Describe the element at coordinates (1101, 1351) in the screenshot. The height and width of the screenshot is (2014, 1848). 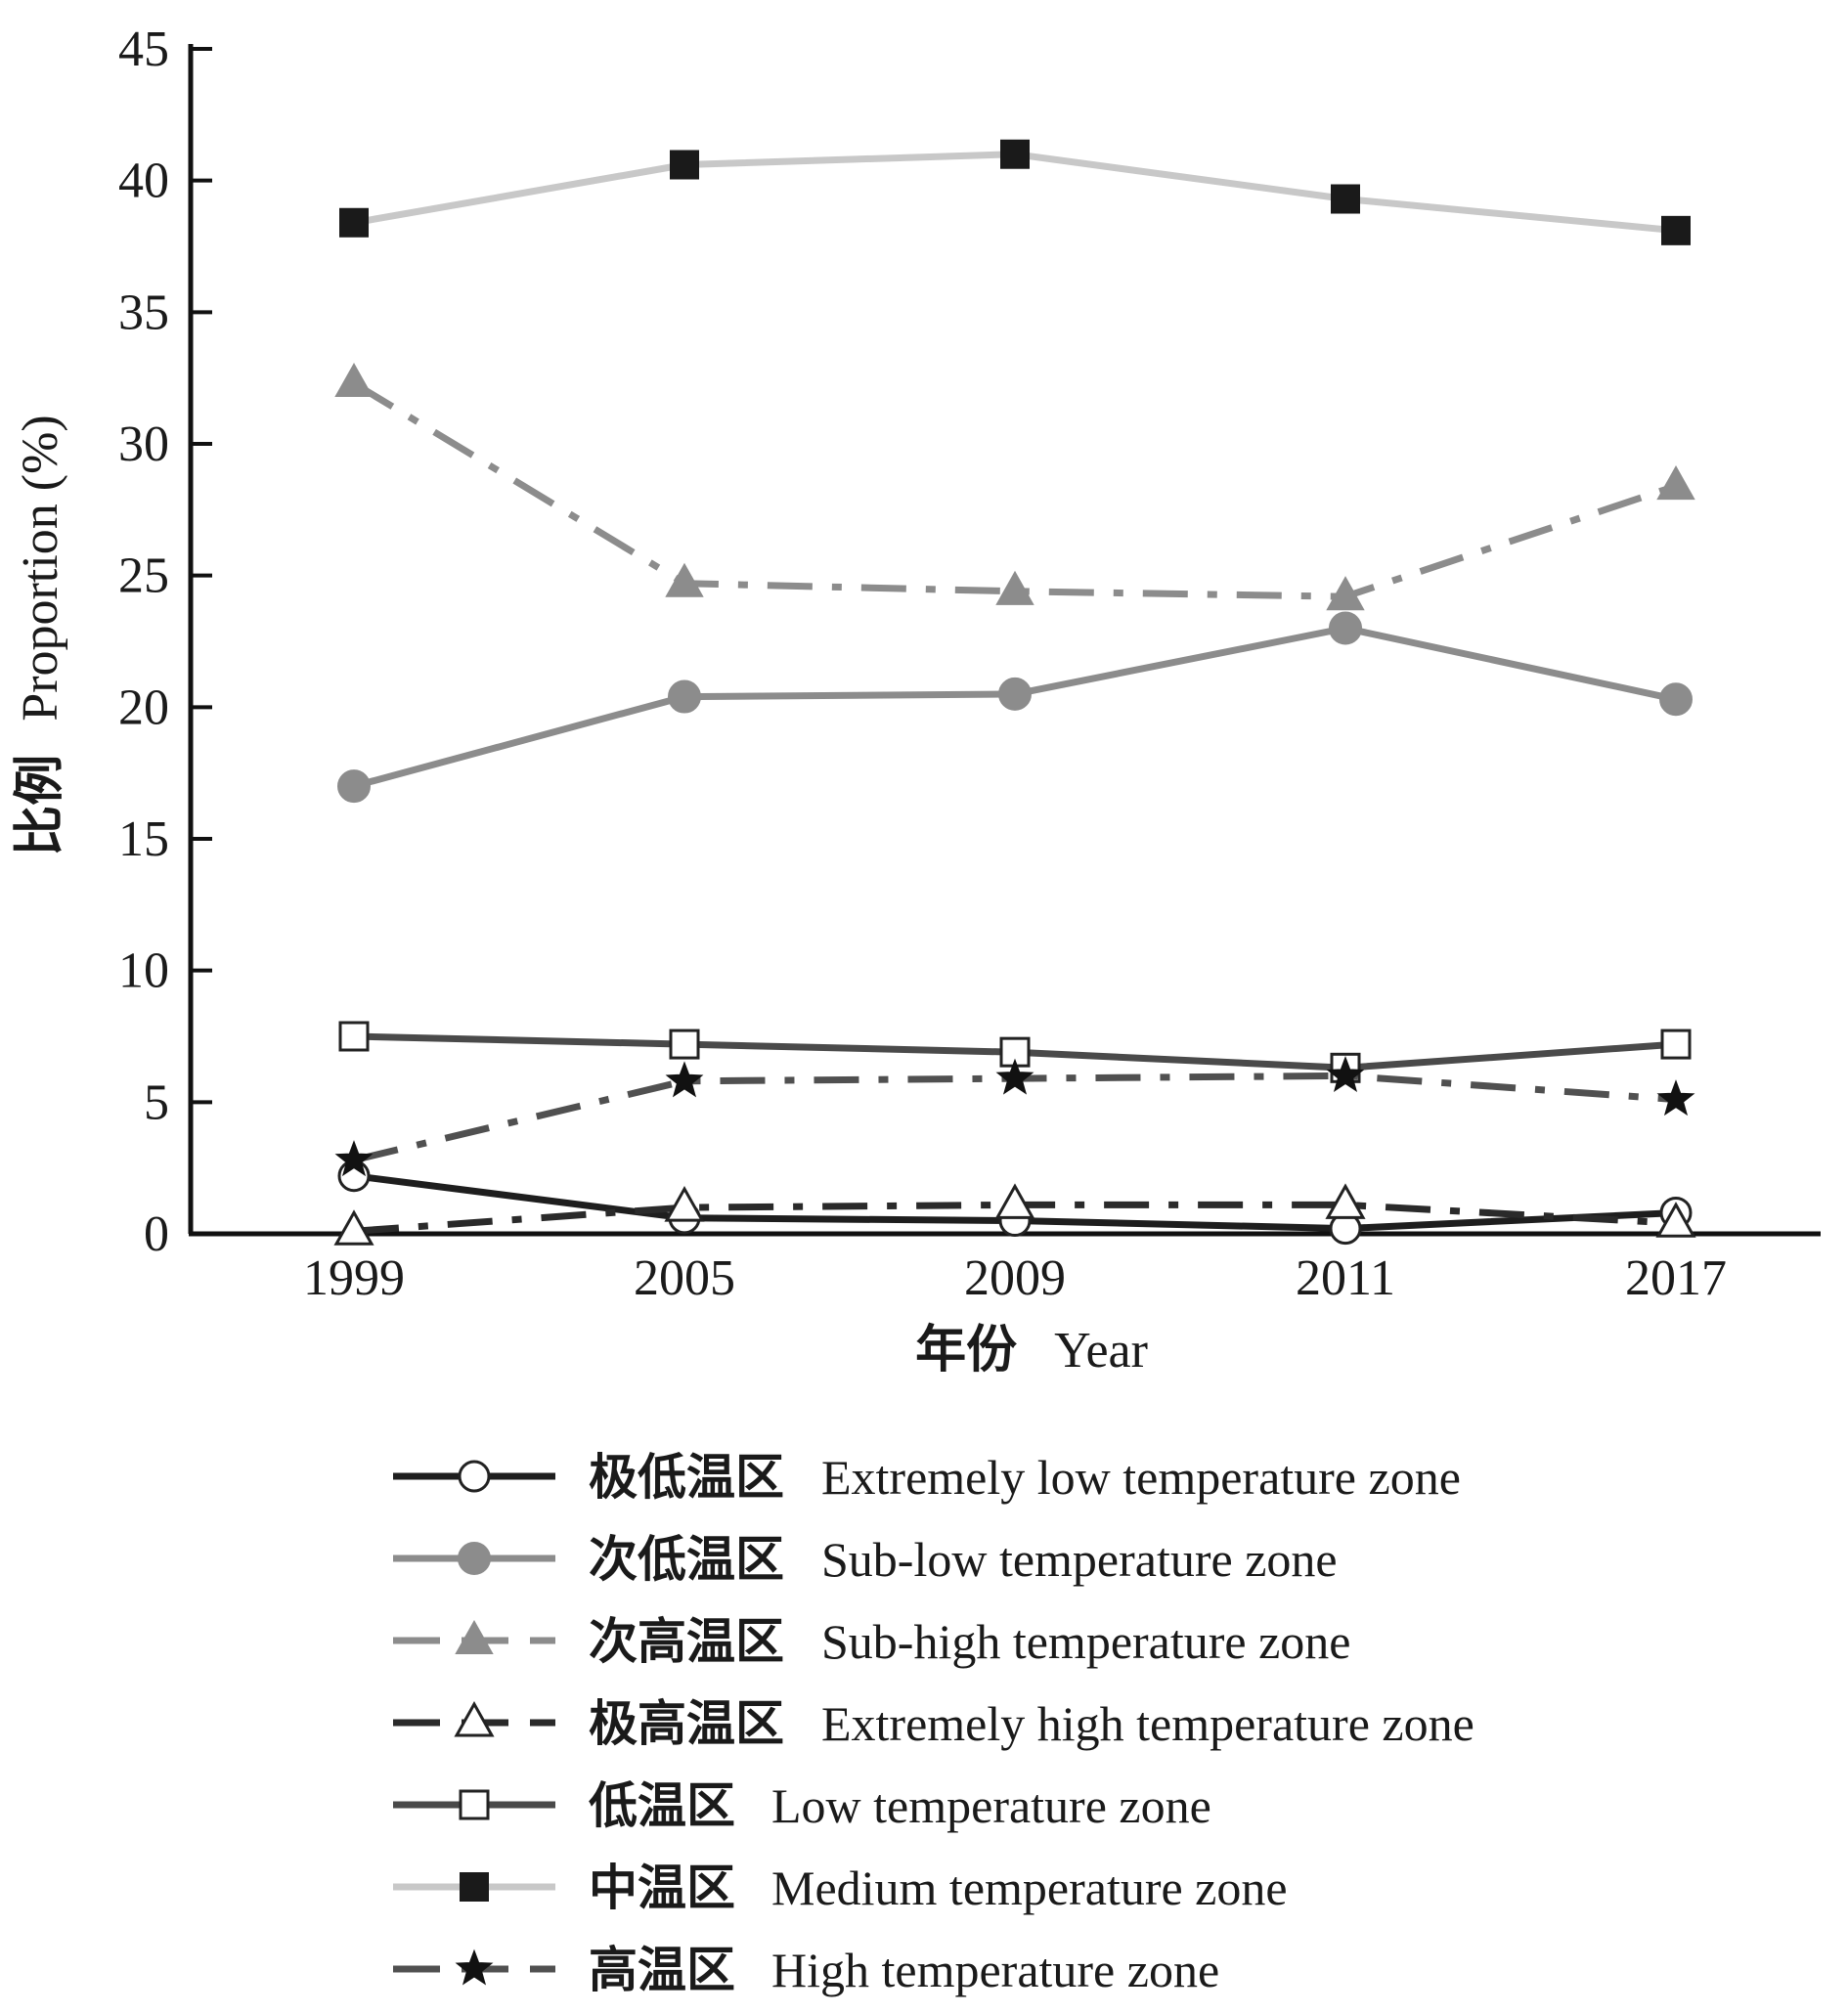
I see `x-axis-title-en: Year` at that location.